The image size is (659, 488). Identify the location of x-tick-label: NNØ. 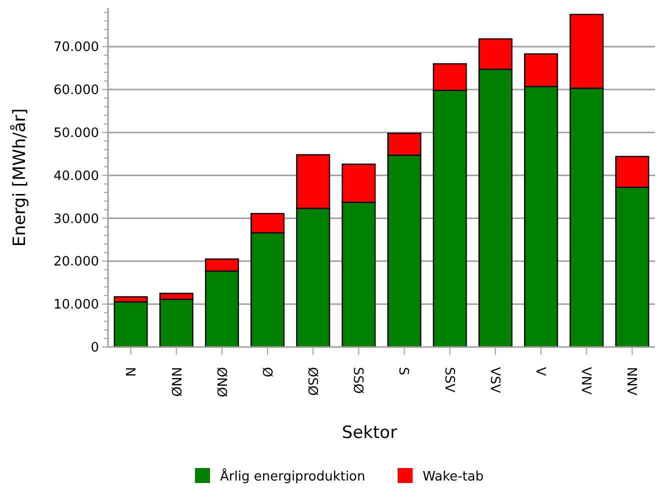
(175, 382).